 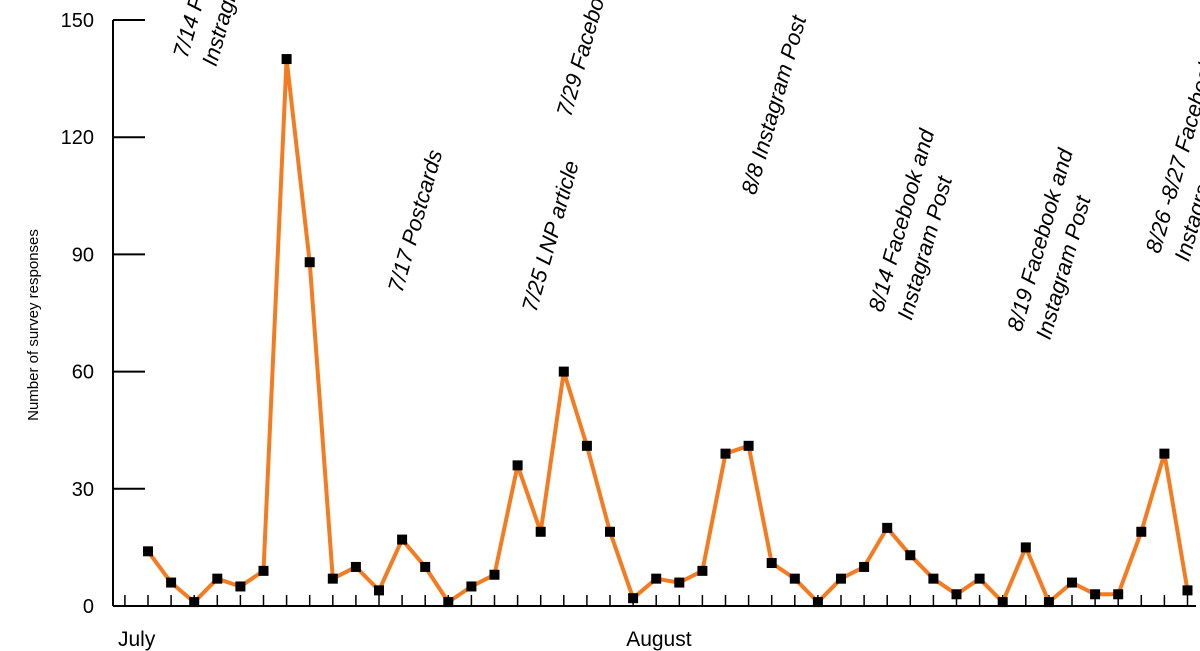 I want to click on x-month-label: August, so click(x=659, y=639).